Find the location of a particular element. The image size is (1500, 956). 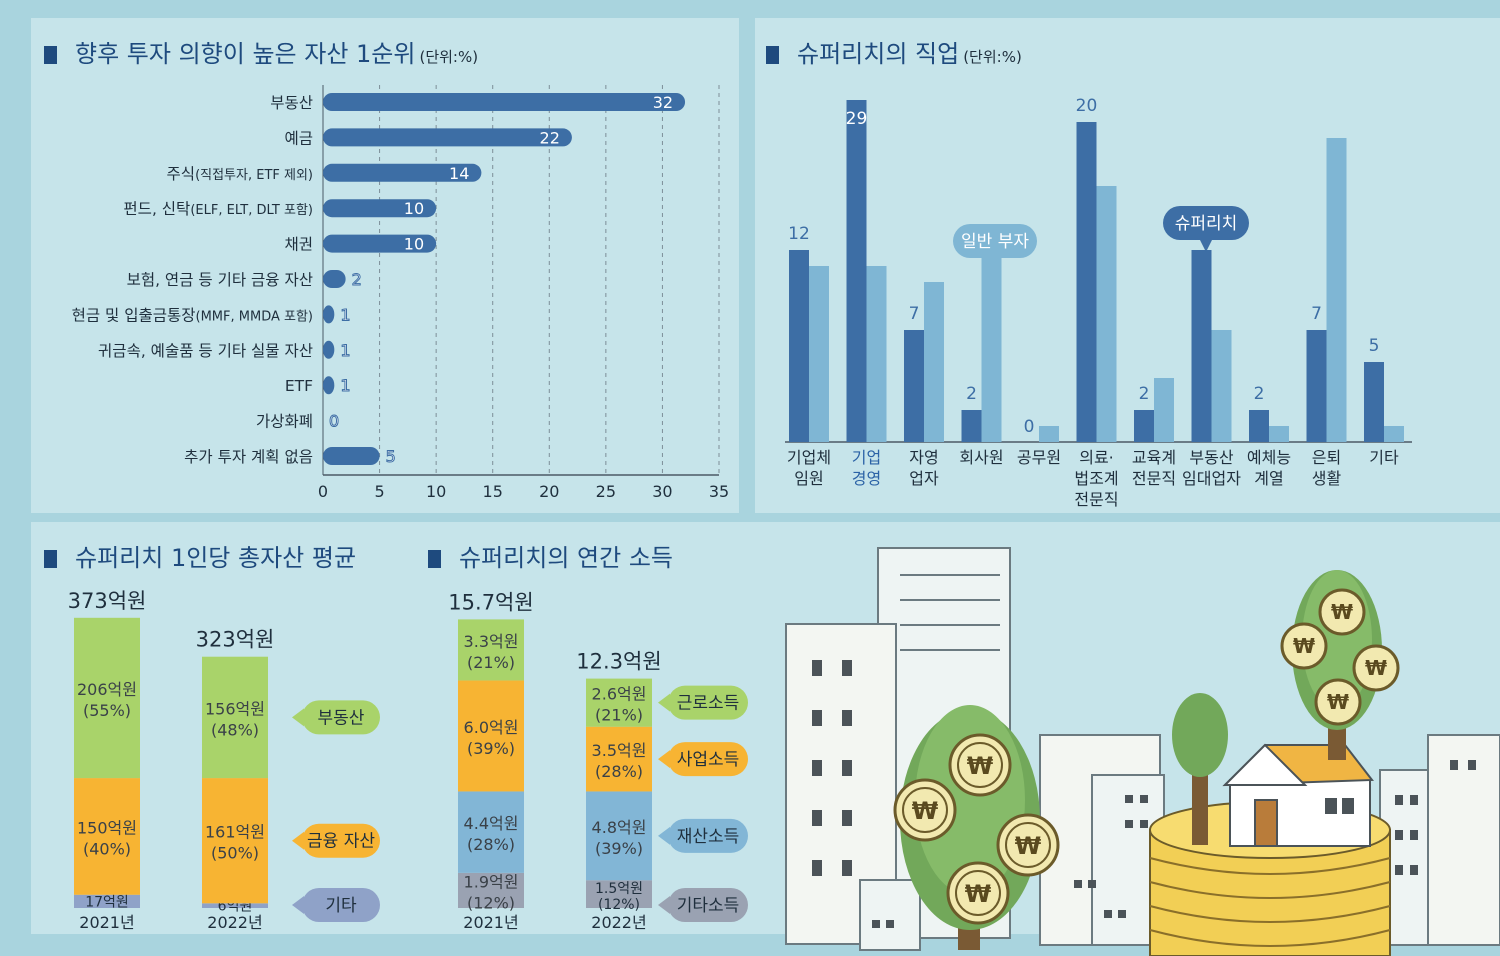

x-tick-label: 10 is located at coordinates (436, 491).